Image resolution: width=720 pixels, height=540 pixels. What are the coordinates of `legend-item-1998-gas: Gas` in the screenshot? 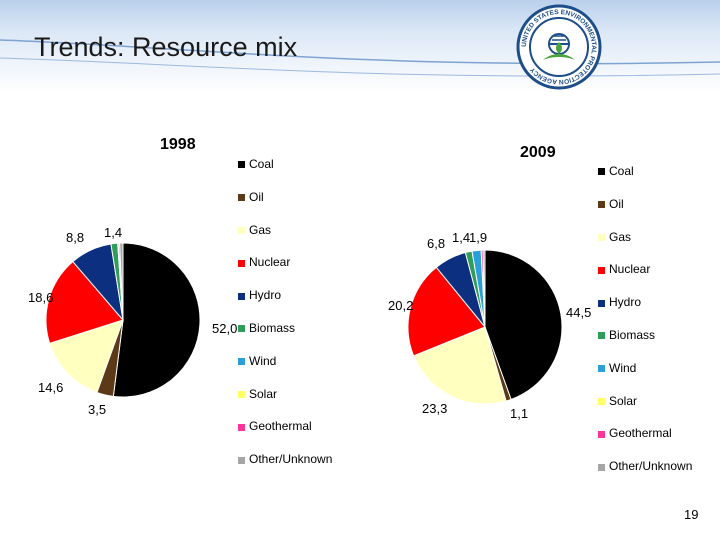 It's located at (254, 230).